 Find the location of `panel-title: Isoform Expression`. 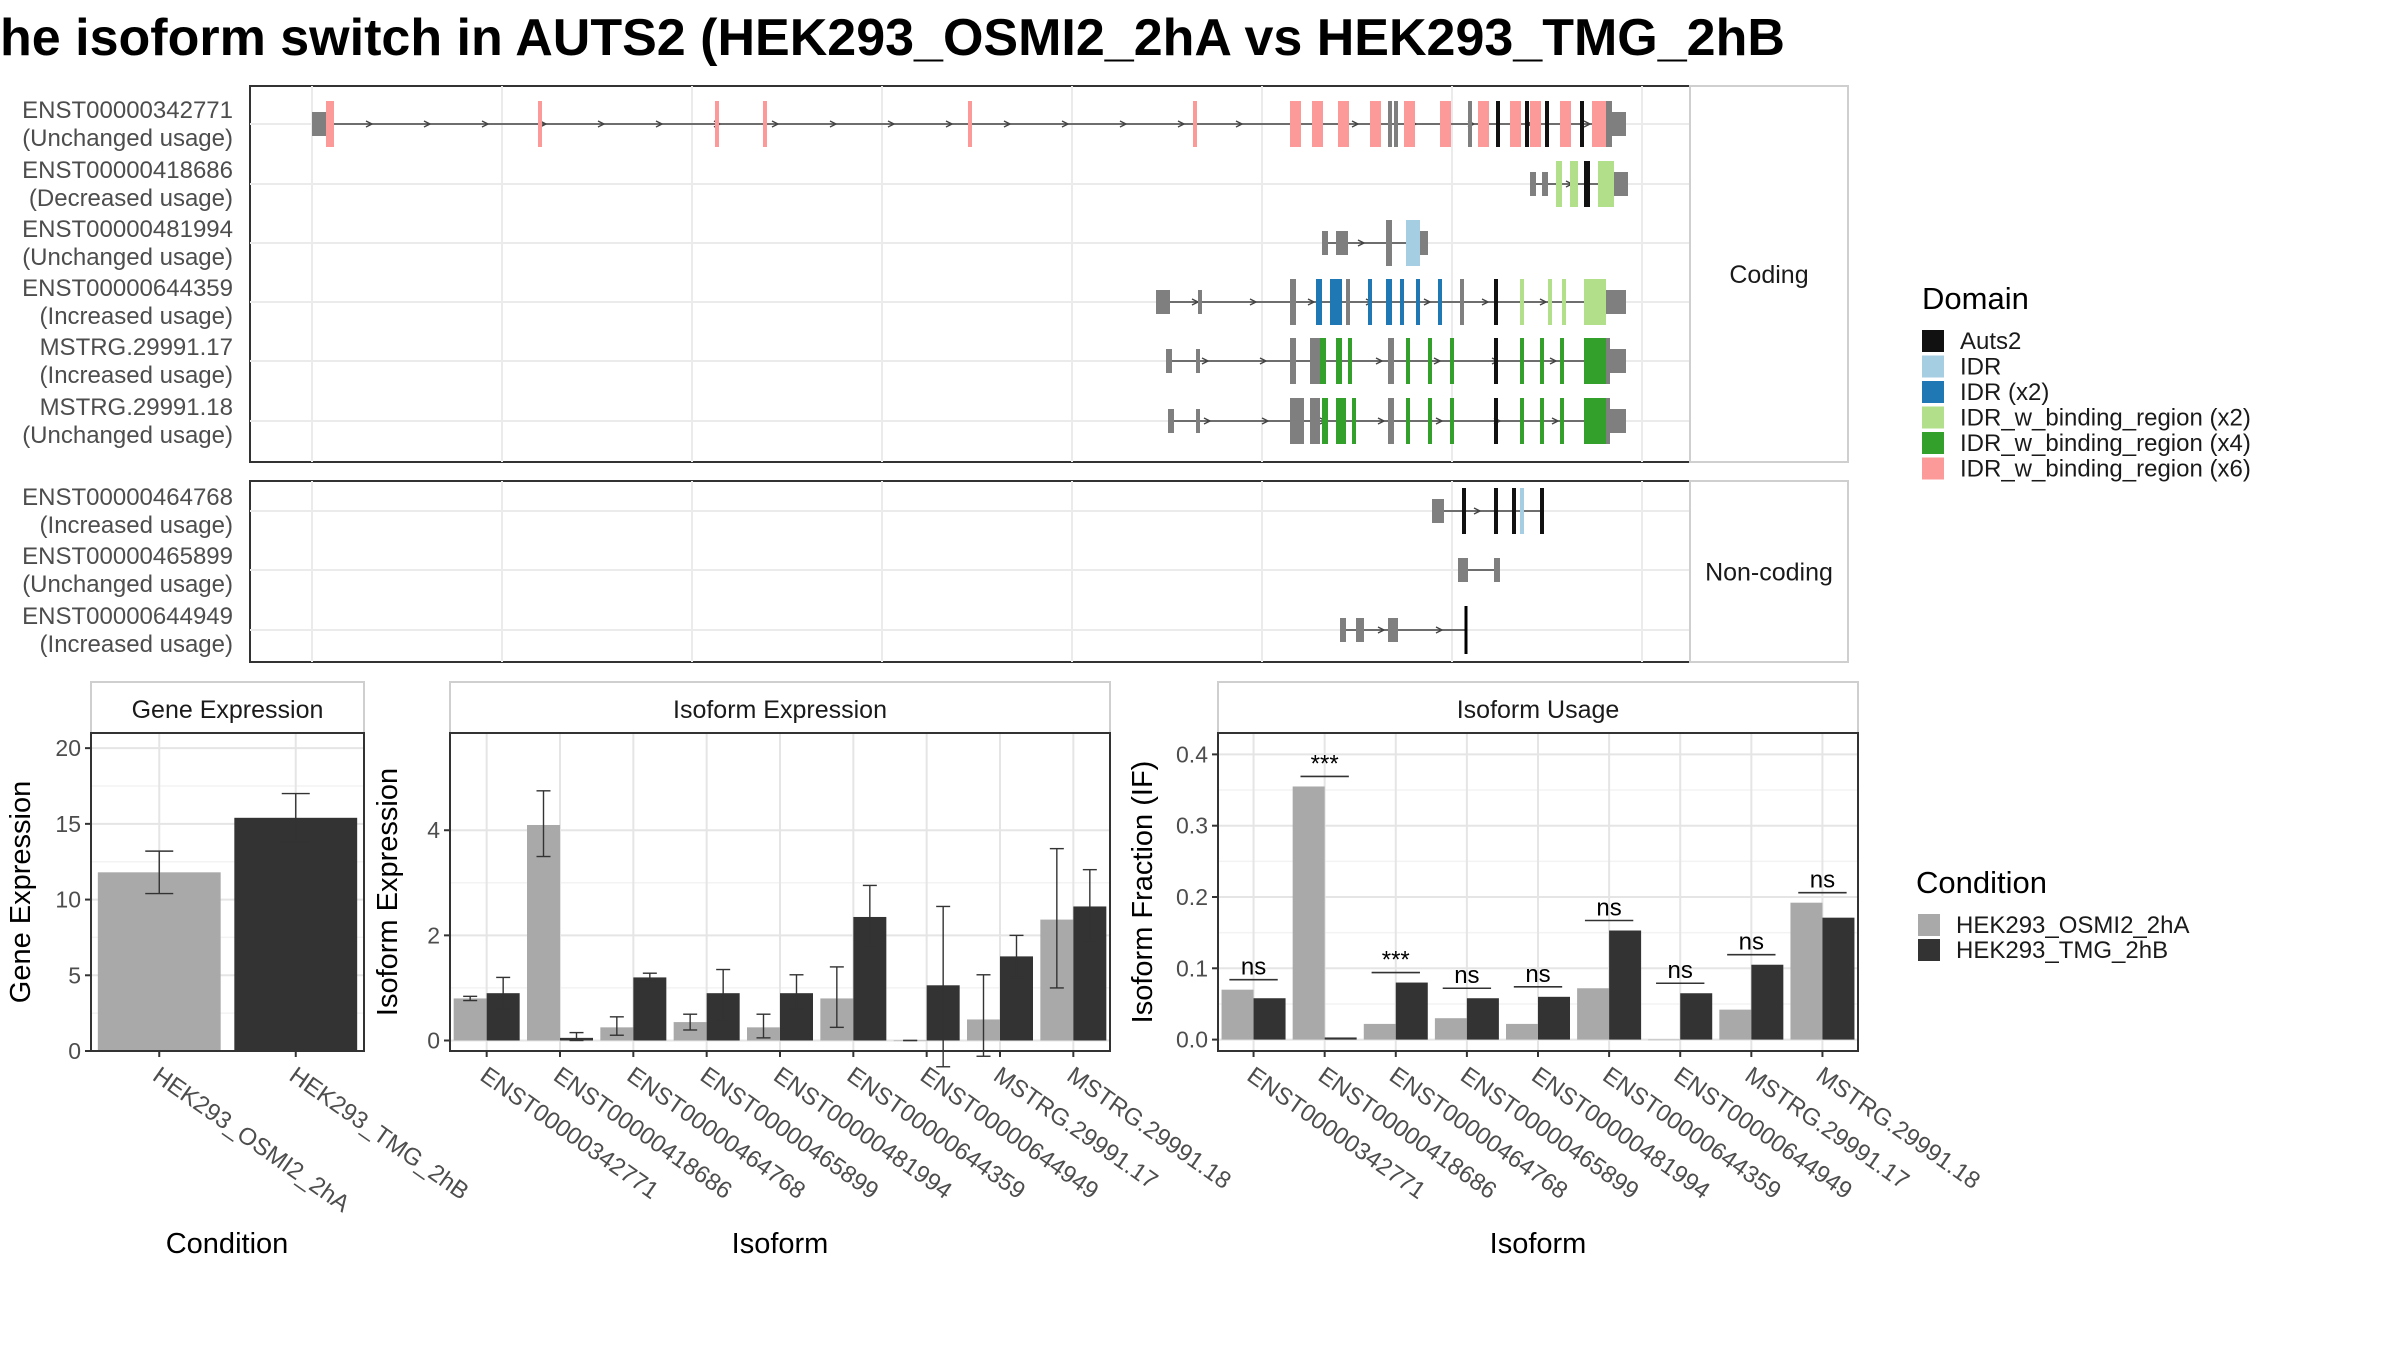

panel-title: Isoform Expression is located at coordinates (780, 710).